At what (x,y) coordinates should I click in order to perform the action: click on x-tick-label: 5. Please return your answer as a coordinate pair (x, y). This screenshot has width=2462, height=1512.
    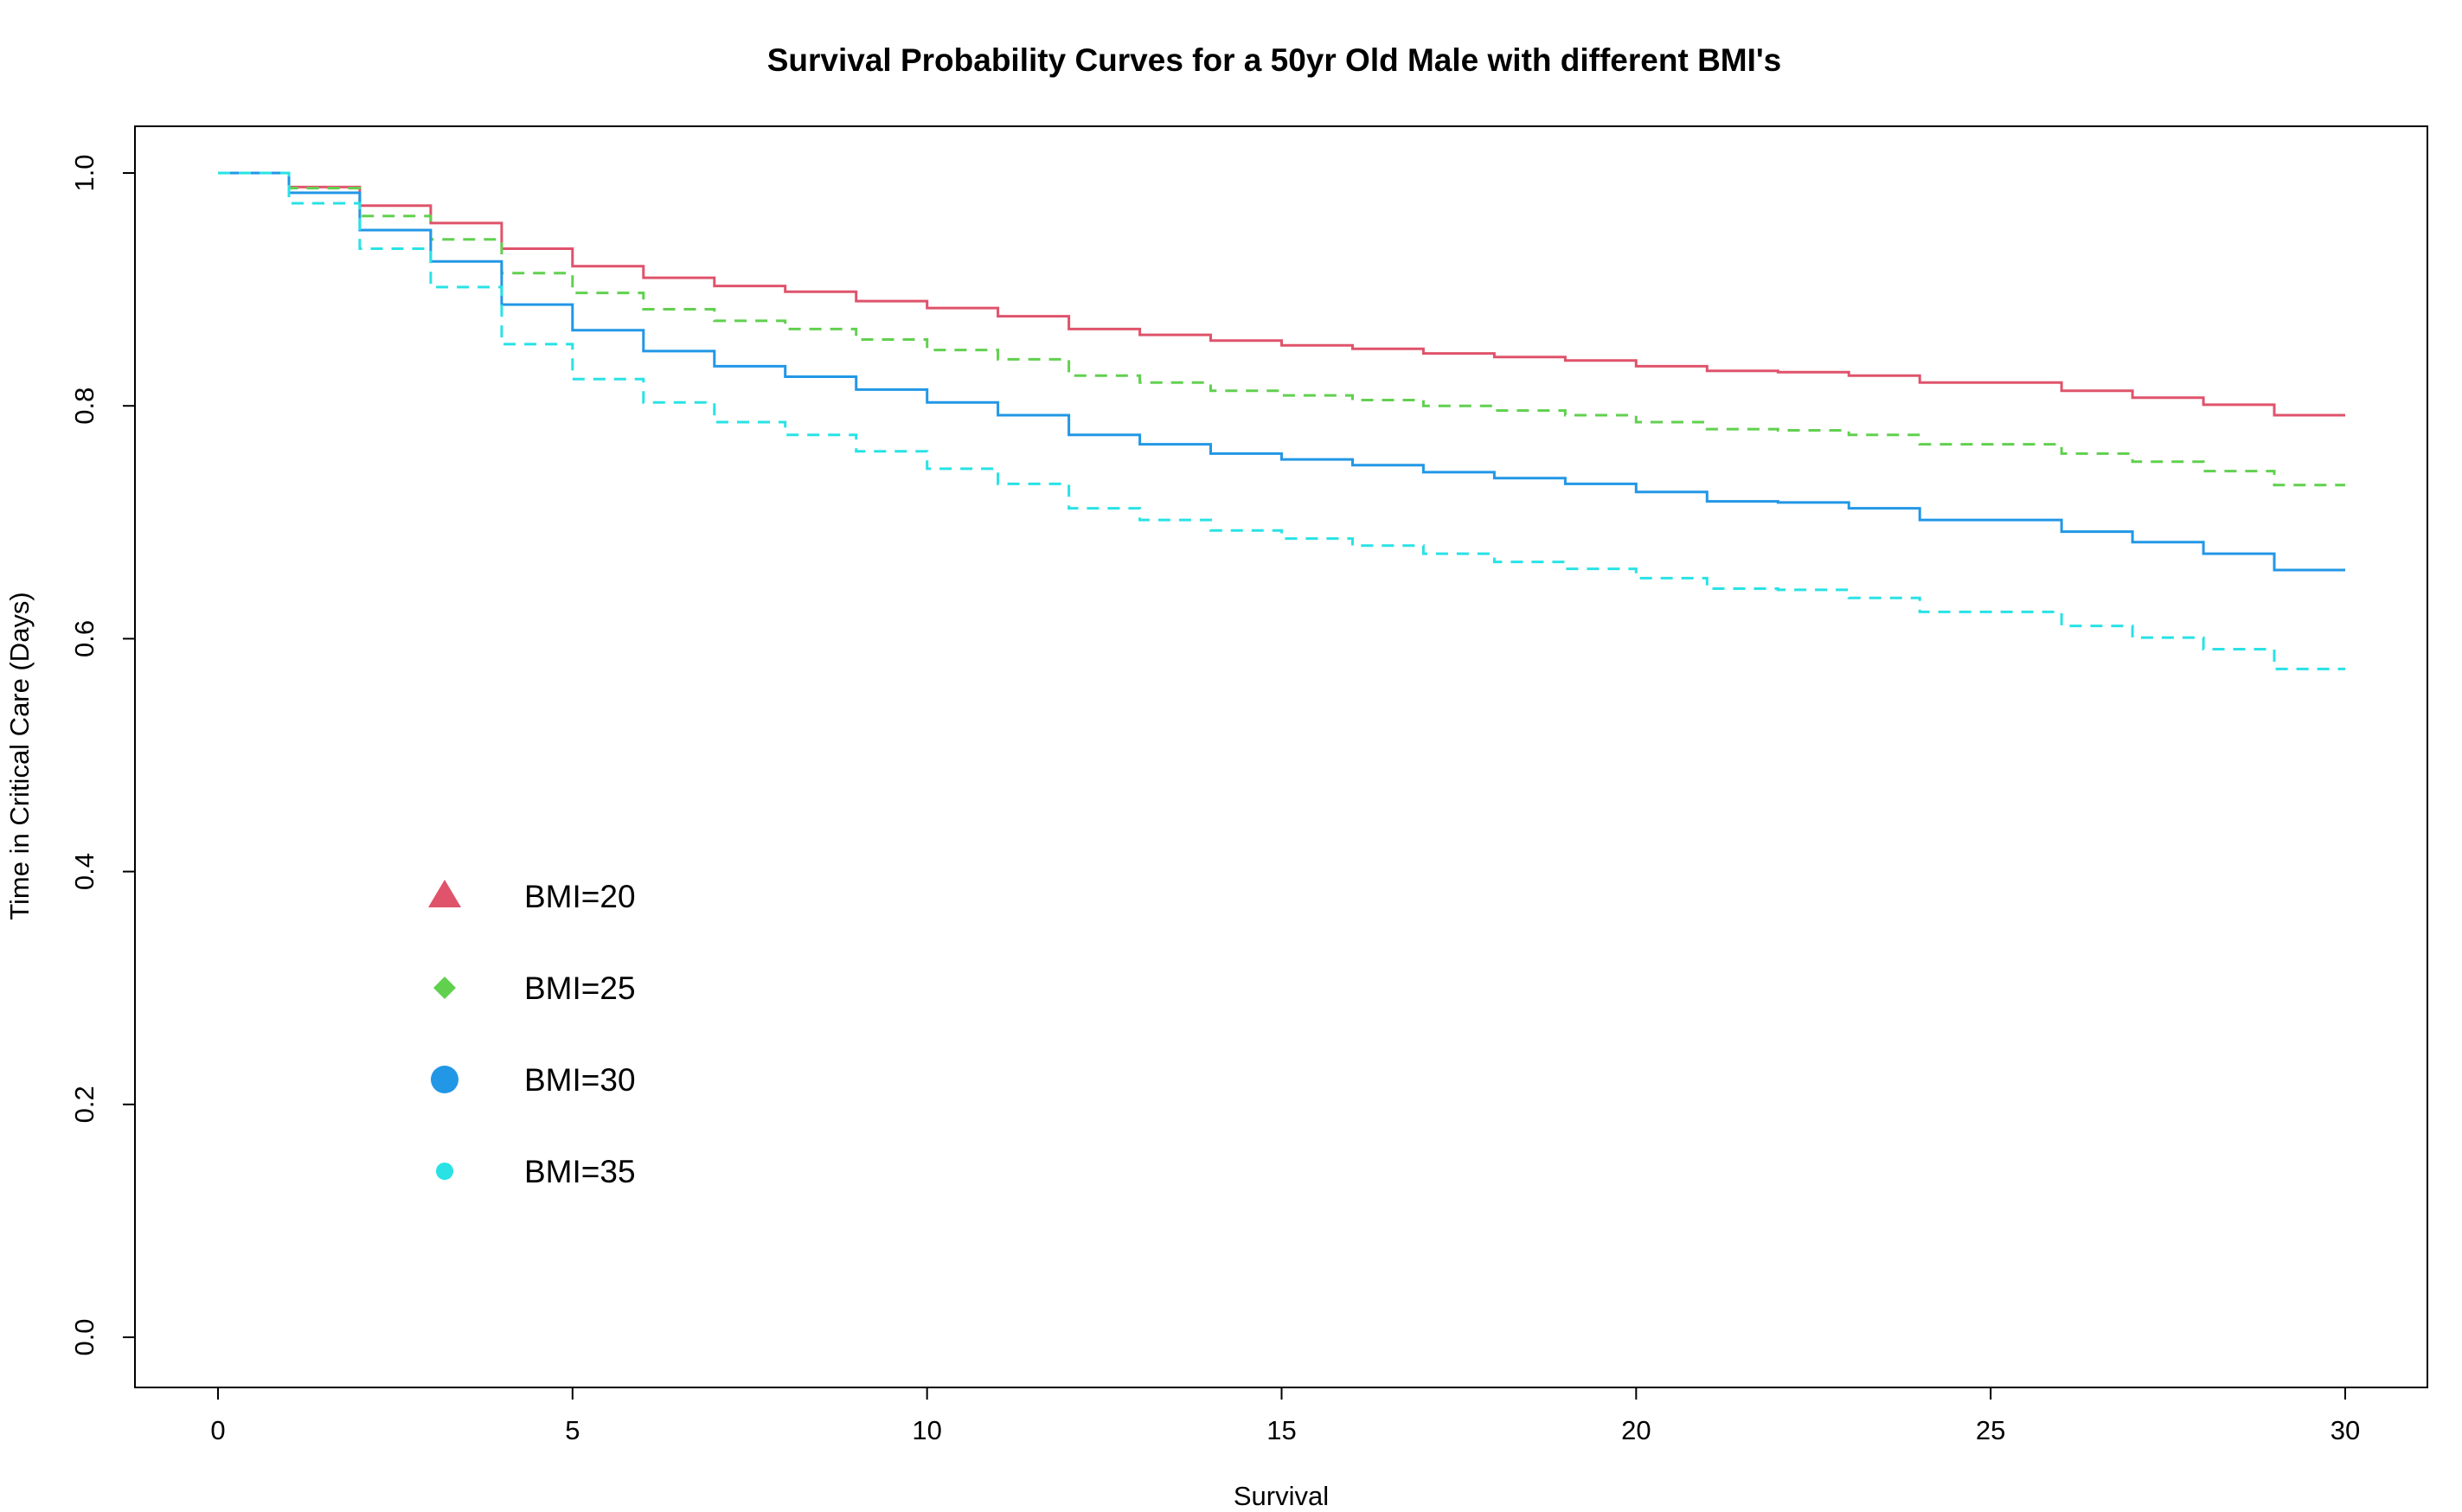
    Looking at the image, I should click on (572, 1430).